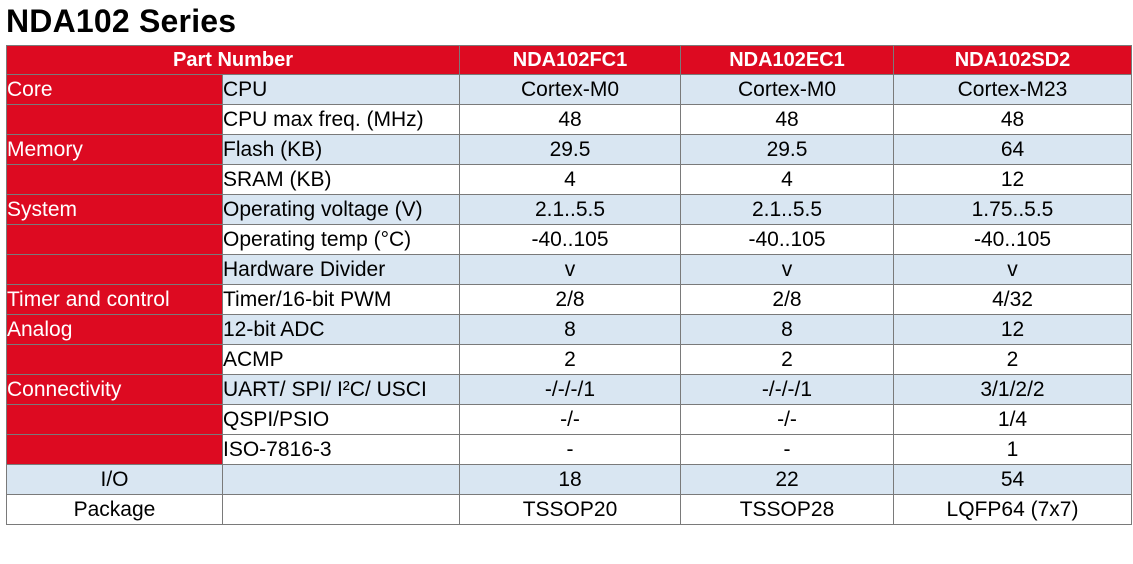 The width and height of the screenshot is (1133, 564). I want to click on feature-cell: Flash (KB), so click(341, 149).